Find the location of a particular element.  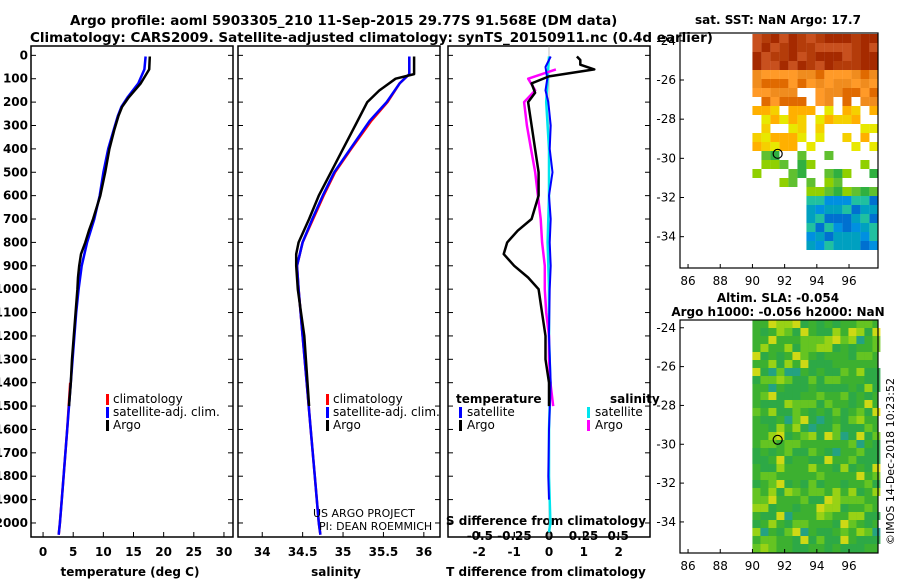

s-legend-swatch is located at coordinates (588, 412).